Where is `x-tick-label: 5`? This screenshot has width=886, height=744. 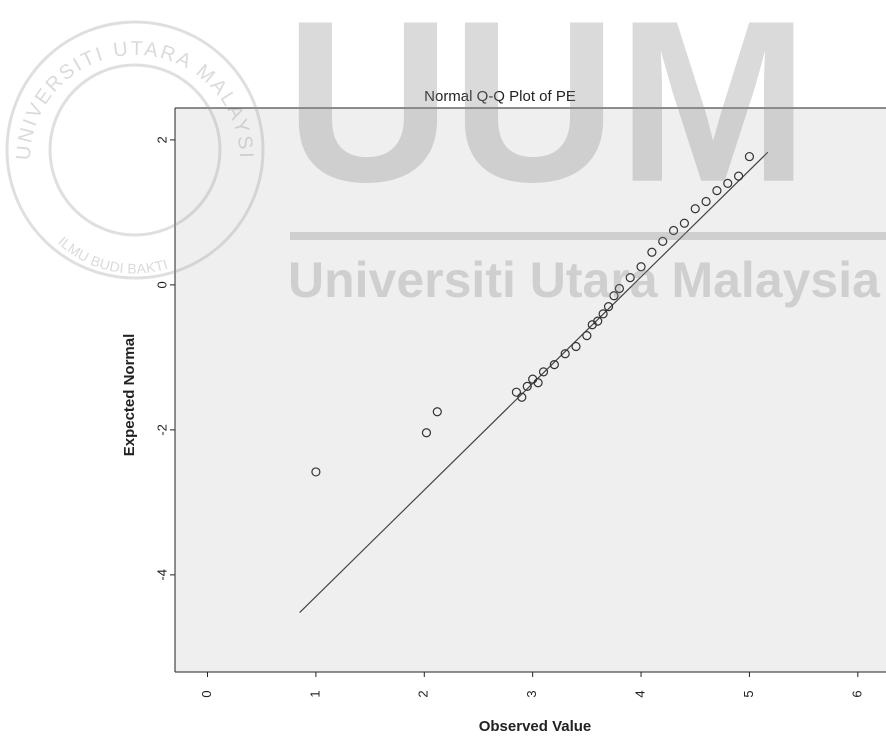 x-tick-label: 5 is located at coordinates (748, 693).